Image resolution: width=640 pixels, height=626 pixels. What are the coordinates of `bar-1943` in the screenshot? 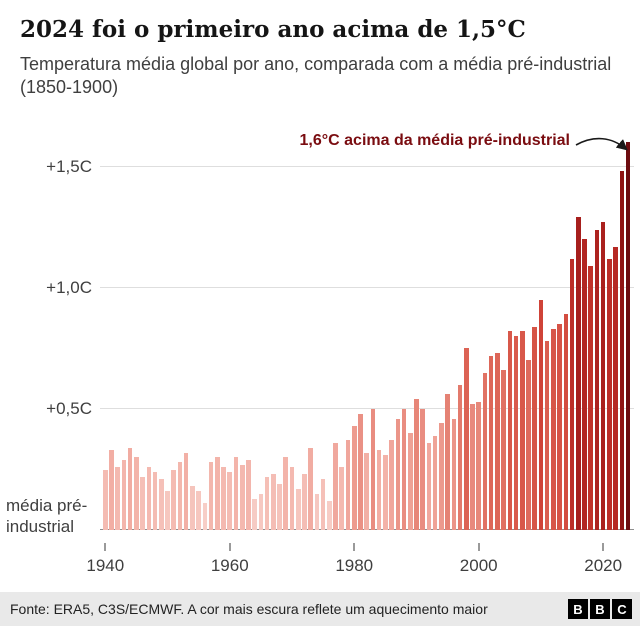 It's located at (124, 495).